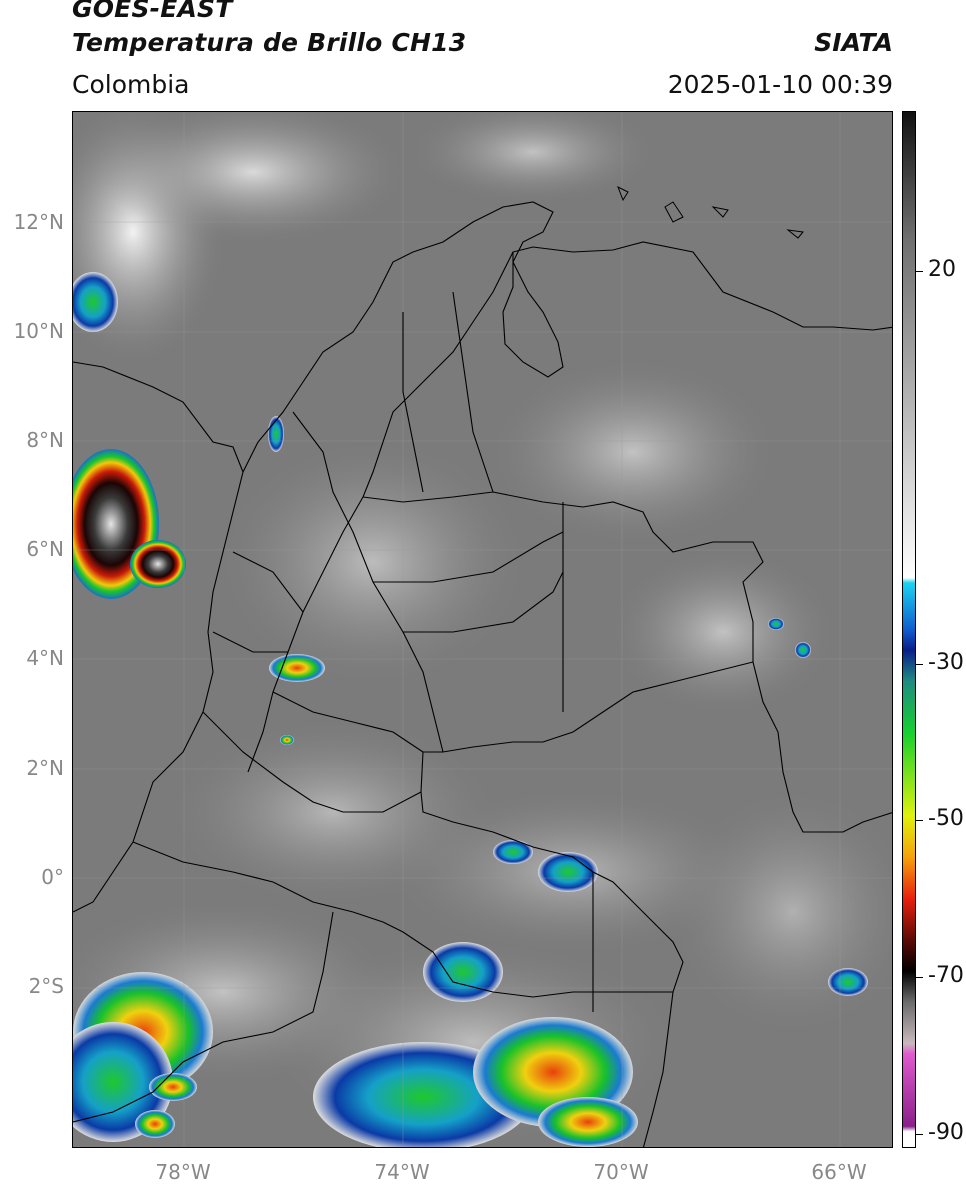 Image resolution: width=966 pixels, height=1190 pixels. Describe the element at coordinates (45, 549) in the screenshot. I see `lat-label: 6°N` at that location.